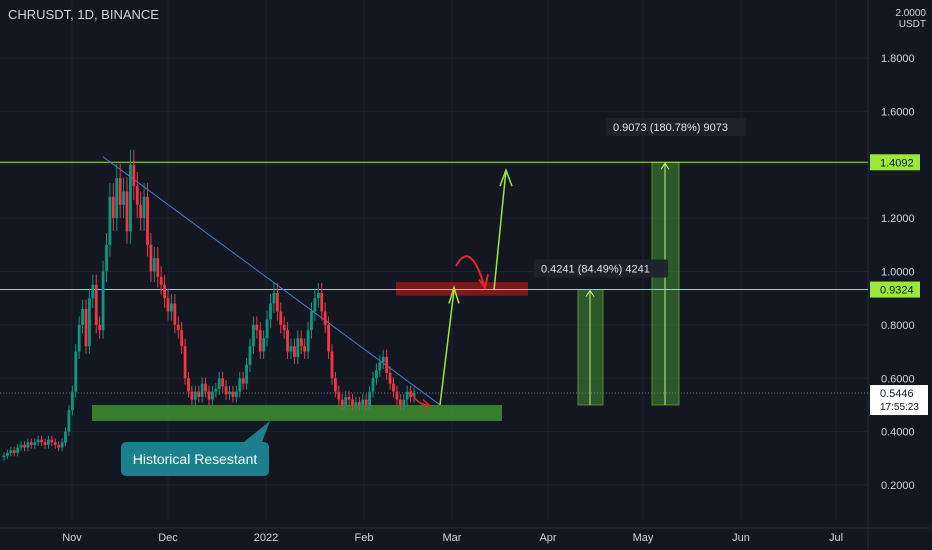  Describe the element at coordinates (195, 459) in the screenshot. I see `historical-resistance-callout: Historical Resestant` at that location.